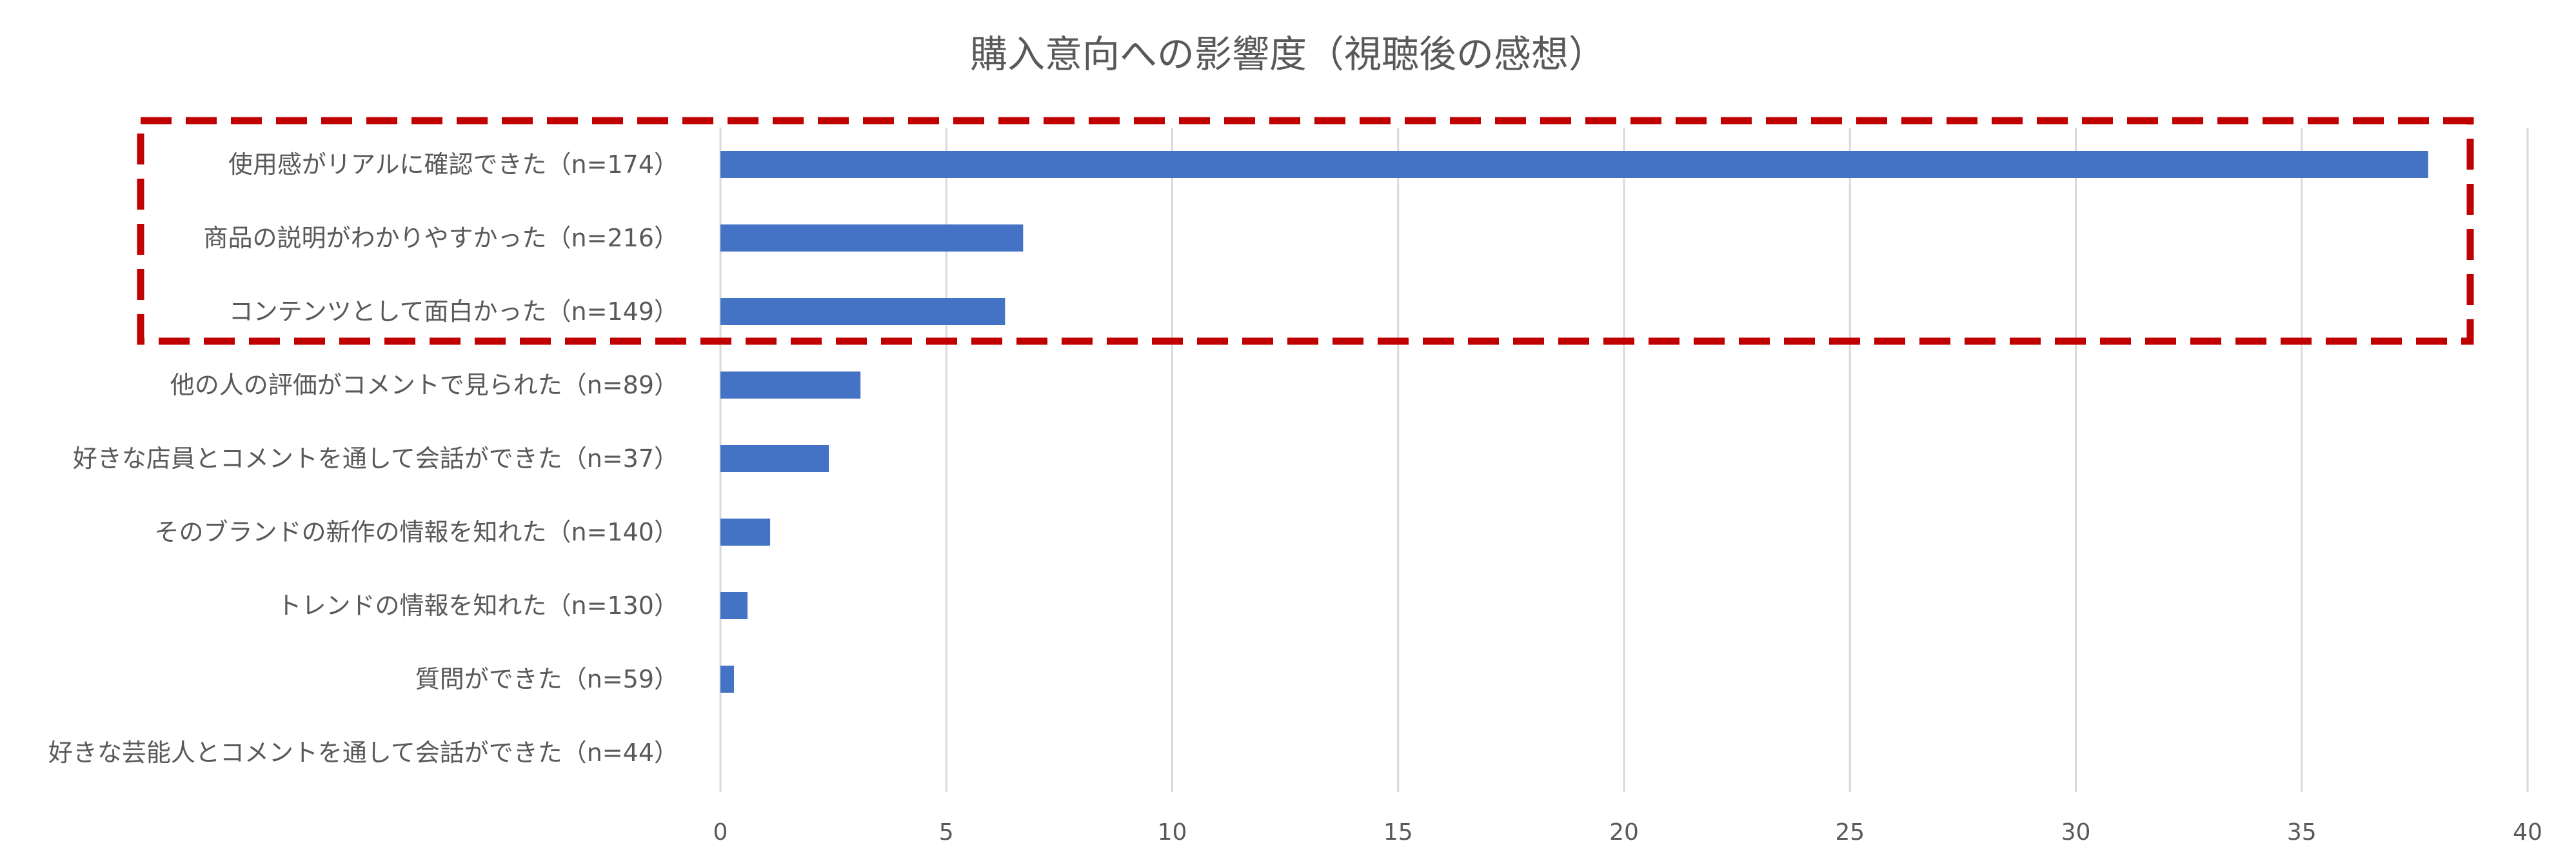  I want to click on category-label: 使用感がリアルに確認できた（n=174）, so click(453, 165).